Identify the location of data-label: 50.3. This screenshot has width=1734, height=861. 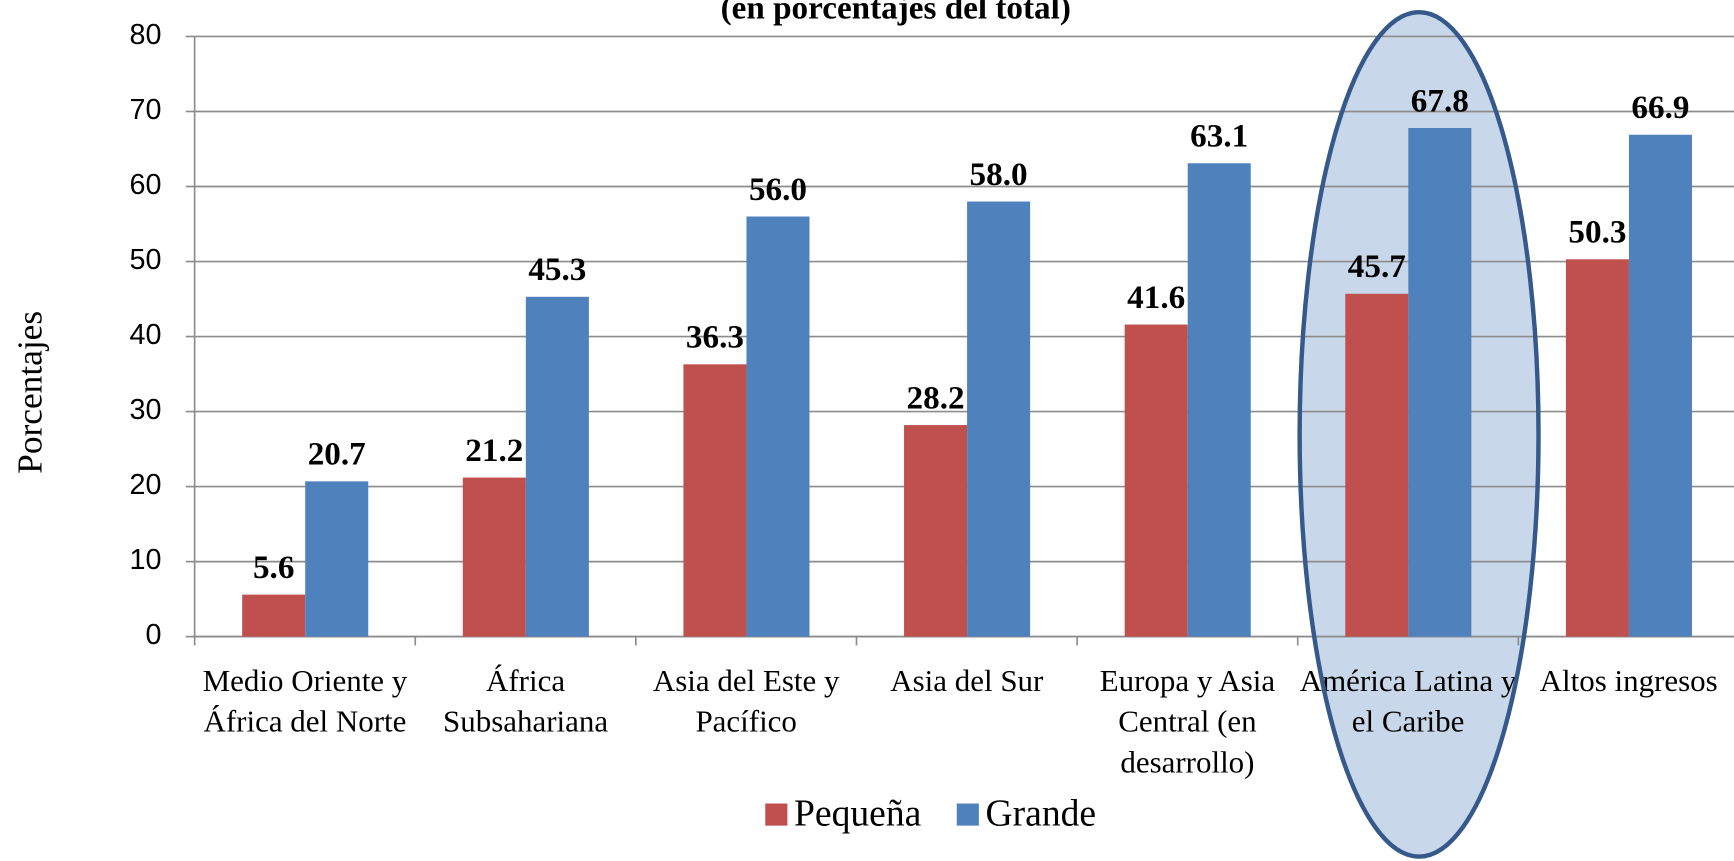
(1597, 232).